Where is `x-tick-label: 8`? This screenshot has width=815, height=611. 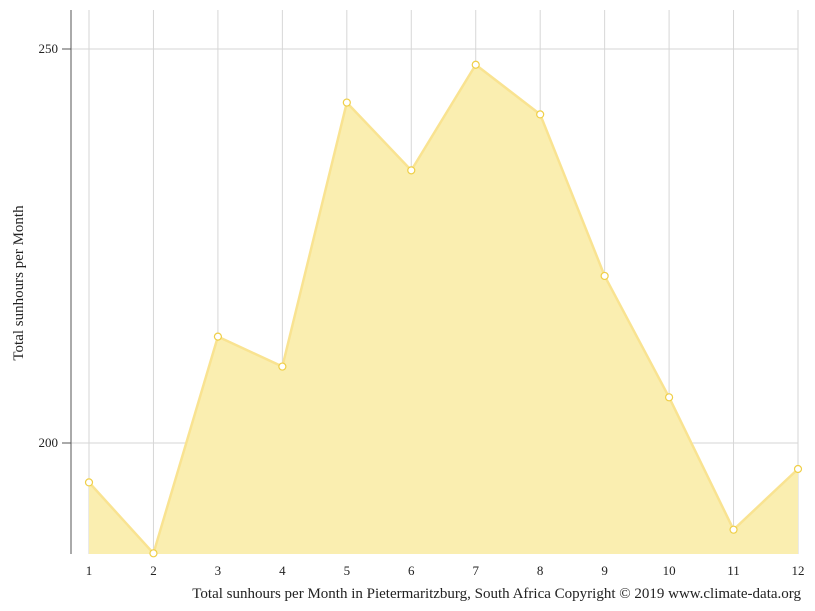 x-tick-label: 8 is located at coordinates (540, 570).